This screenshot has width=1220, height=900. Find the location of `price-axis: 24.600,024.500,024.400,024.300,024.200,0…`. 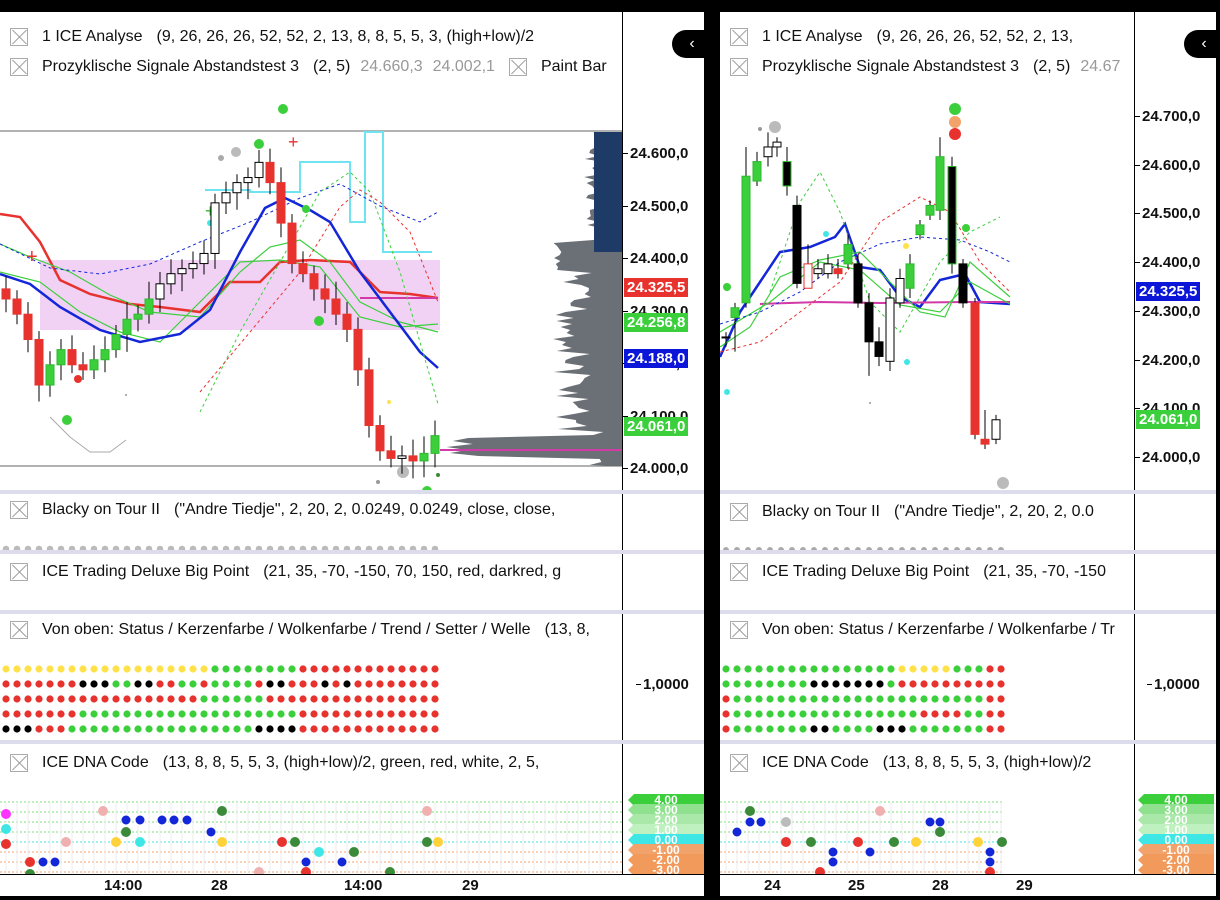

price-axis: 24.600,024.500,024.400,024.300,024.200,0… is located at coordinates (663, 251).